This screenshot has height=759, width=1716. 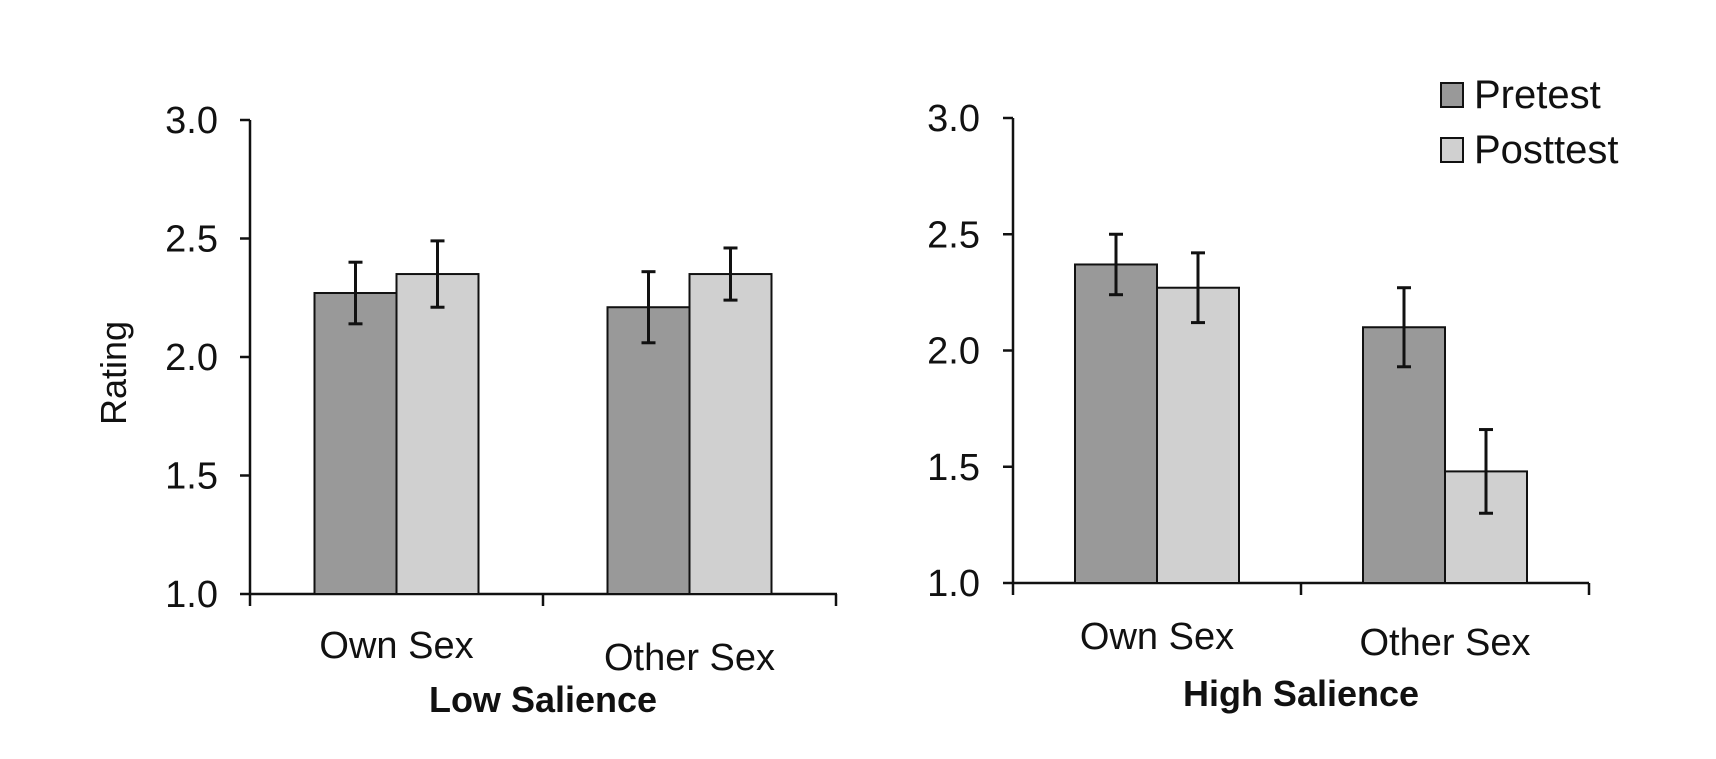 What do you see at coordinates (543, 699) in the screenshot?
I see `panel-title: Low Salience` at bounding box center [543, 699].